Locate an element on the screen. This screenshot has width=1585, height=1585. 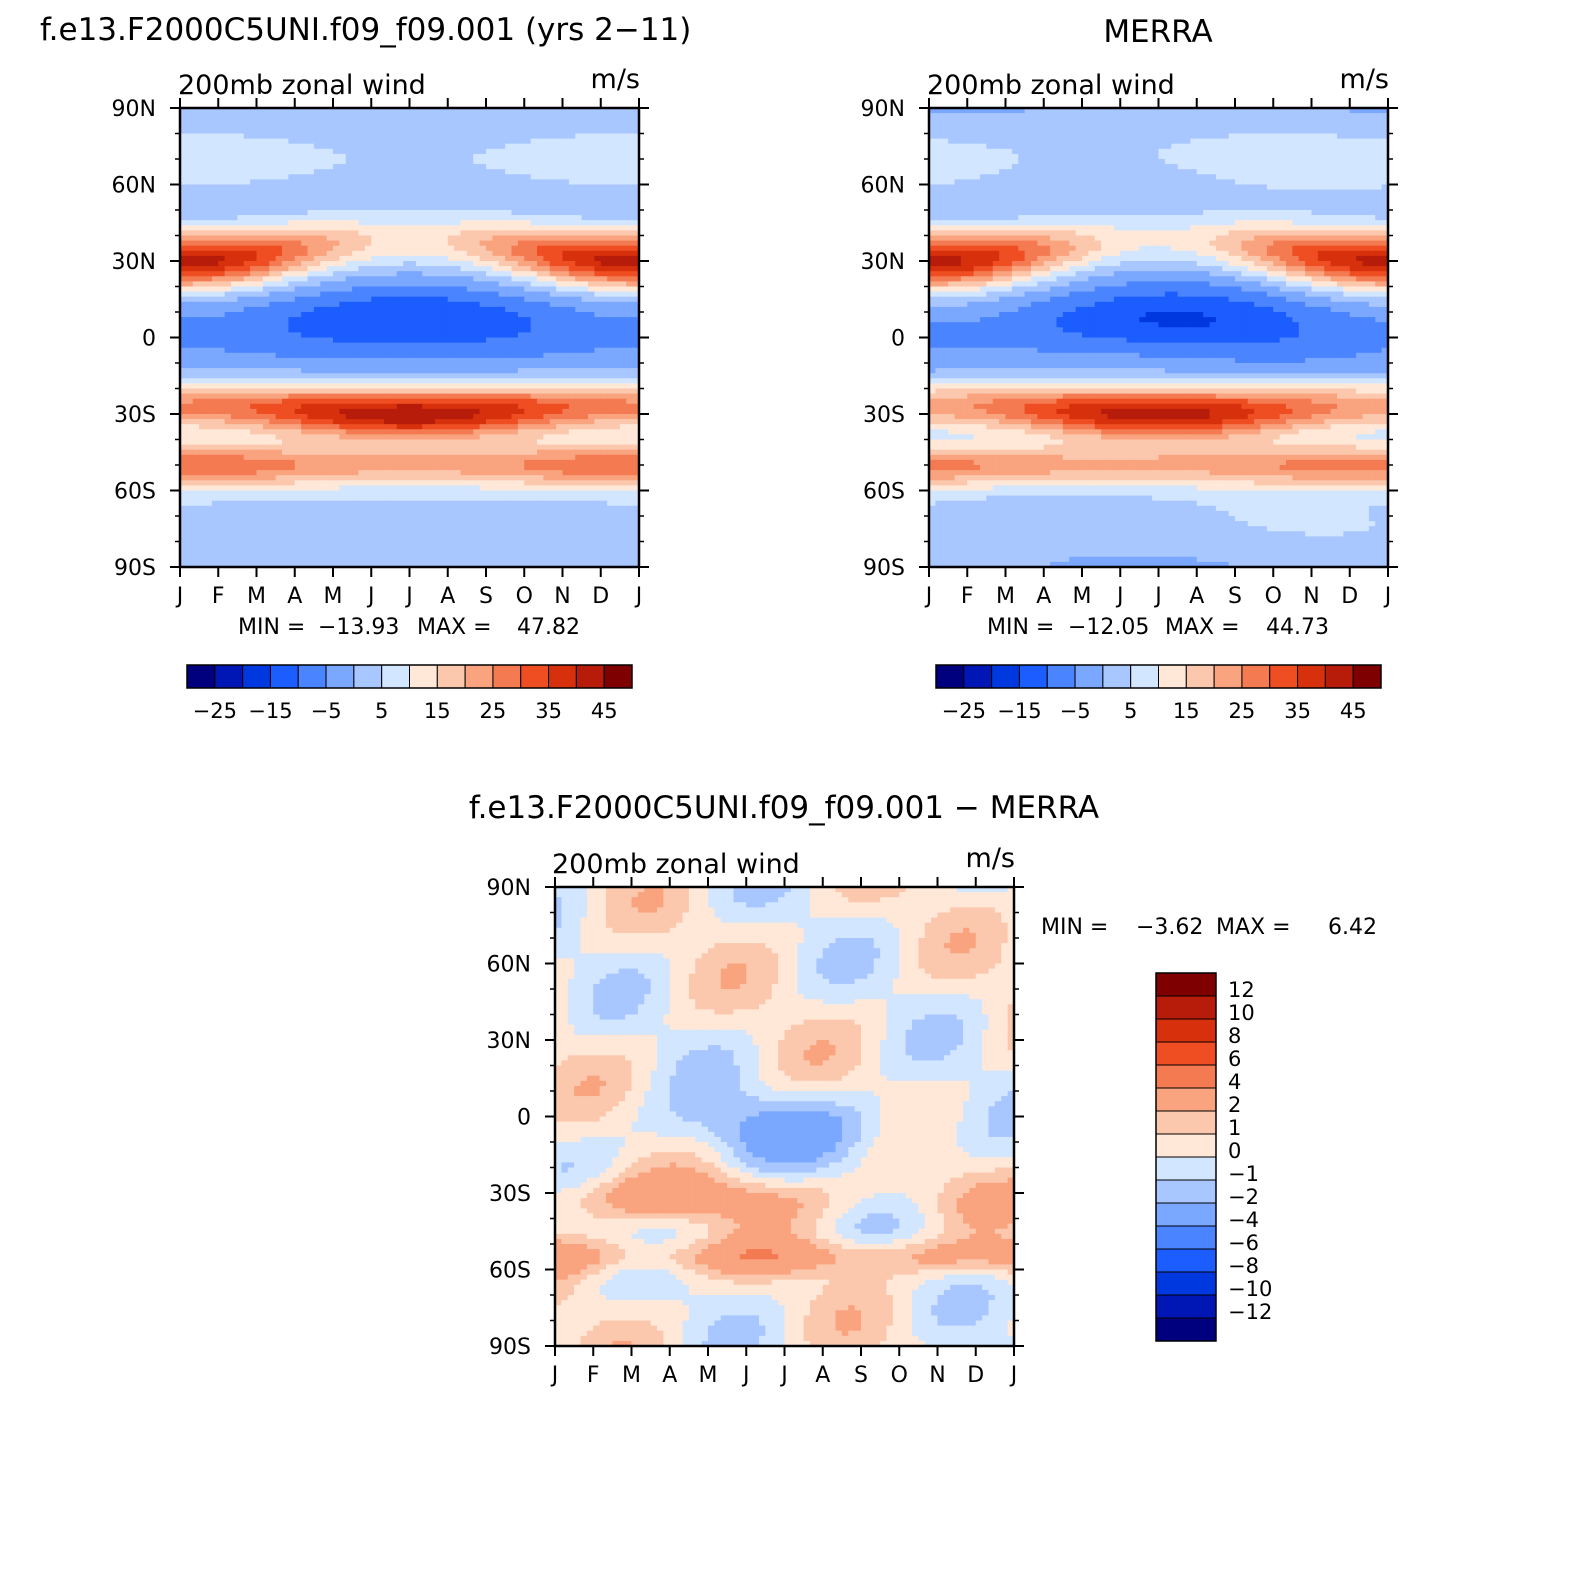
left-min-value: −13.93 is located at coordinates (358, 627).